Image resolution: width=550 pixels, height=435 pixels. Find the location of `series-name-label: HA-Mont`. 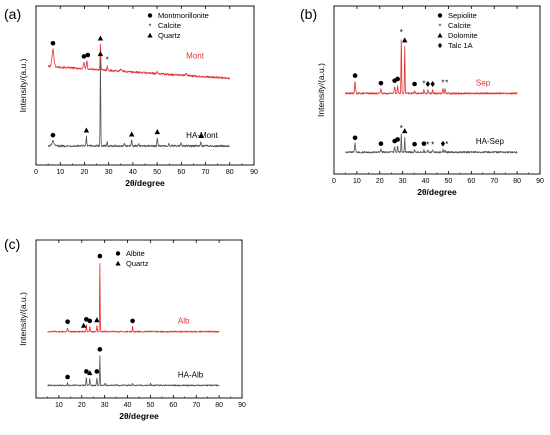

series-name-label: HA-Mont is located at coordinates (202, 135).